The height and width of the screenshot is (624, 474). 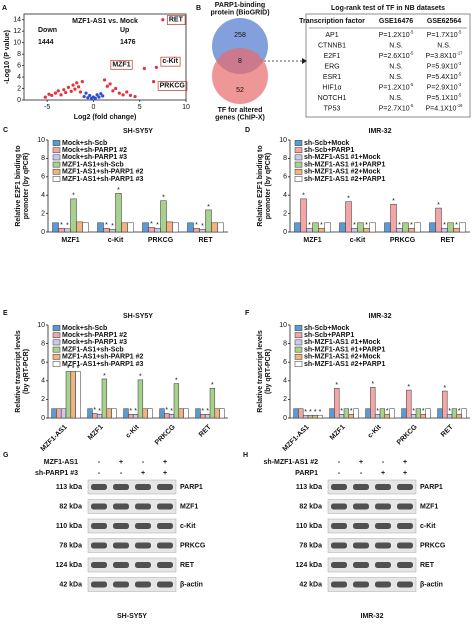 I want to click on table-cell: P=5.9X10-3, so click(x=444, y=65).